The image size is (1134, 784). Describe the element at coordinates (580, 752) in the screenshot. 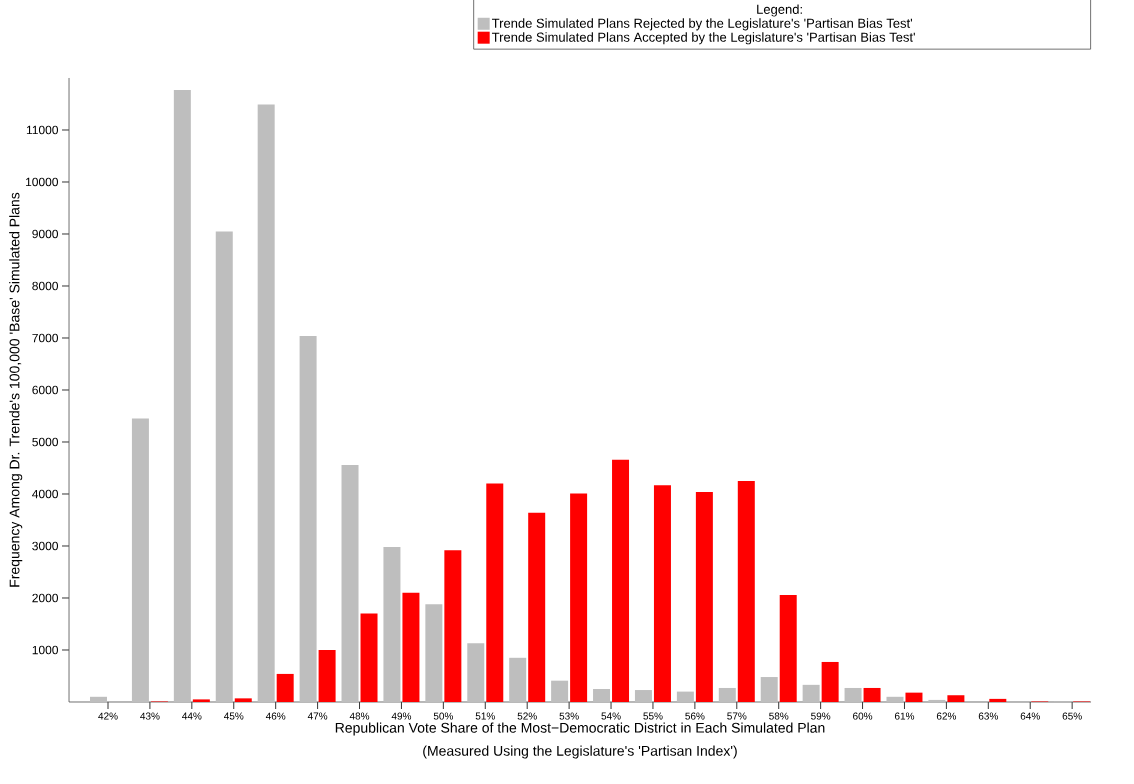

I see `text: (Measured Using the Legislature's 'Partisan Index')` at that location.